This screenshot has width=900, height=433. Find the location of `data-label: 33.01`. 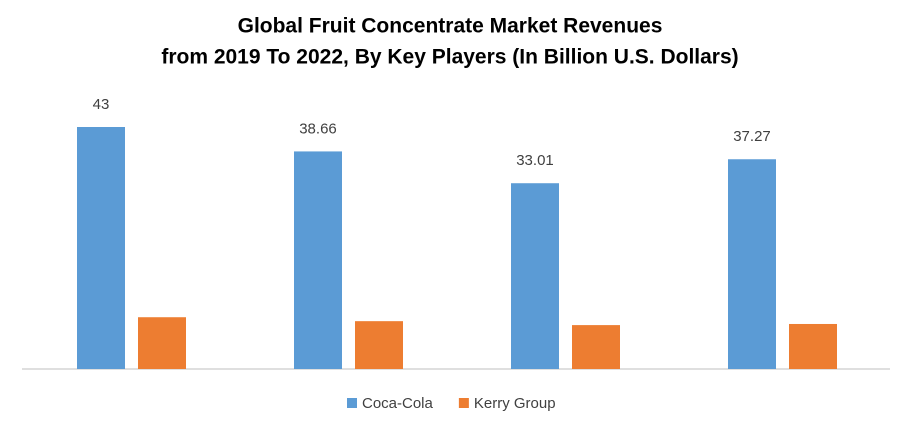

data-label: 33.01 is located at coordinates (535, 160).